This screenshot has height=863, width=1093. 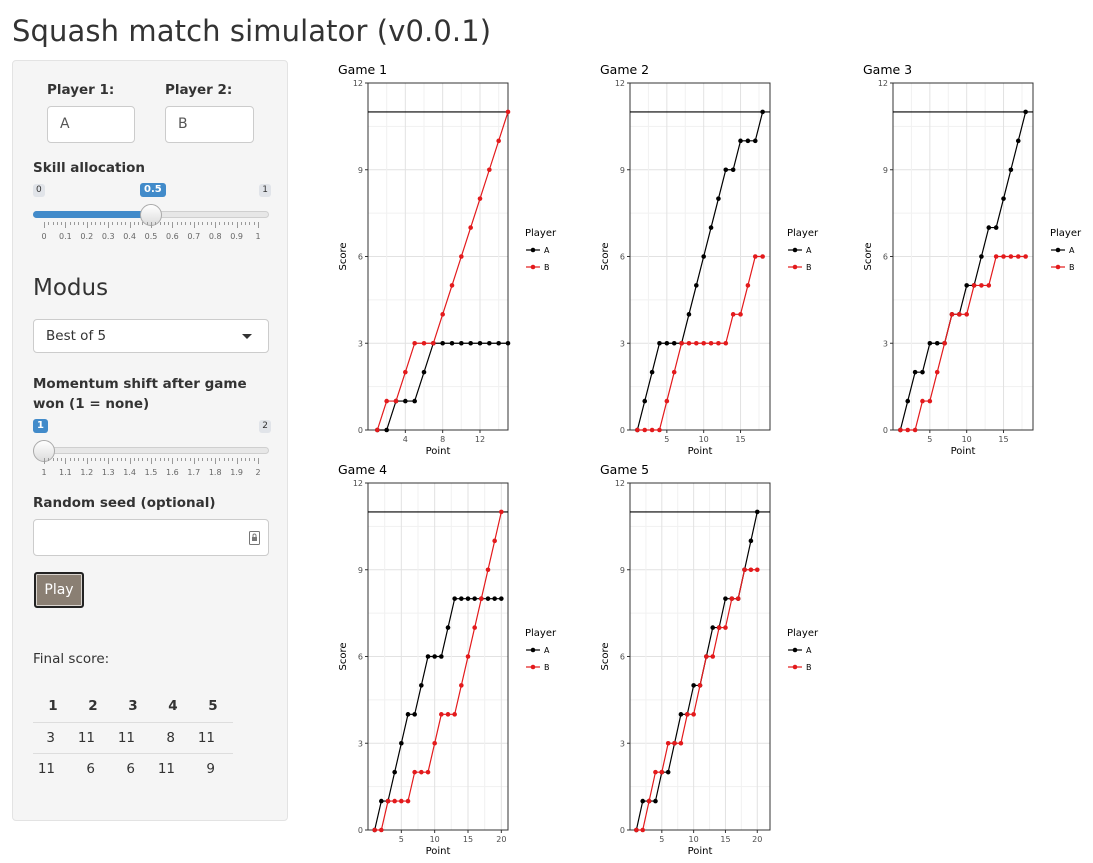 What do you see at coordinates (129, 236) in the screenshot?
I see `slider-tick-label: 0.4` at bounding box center [129, 236].